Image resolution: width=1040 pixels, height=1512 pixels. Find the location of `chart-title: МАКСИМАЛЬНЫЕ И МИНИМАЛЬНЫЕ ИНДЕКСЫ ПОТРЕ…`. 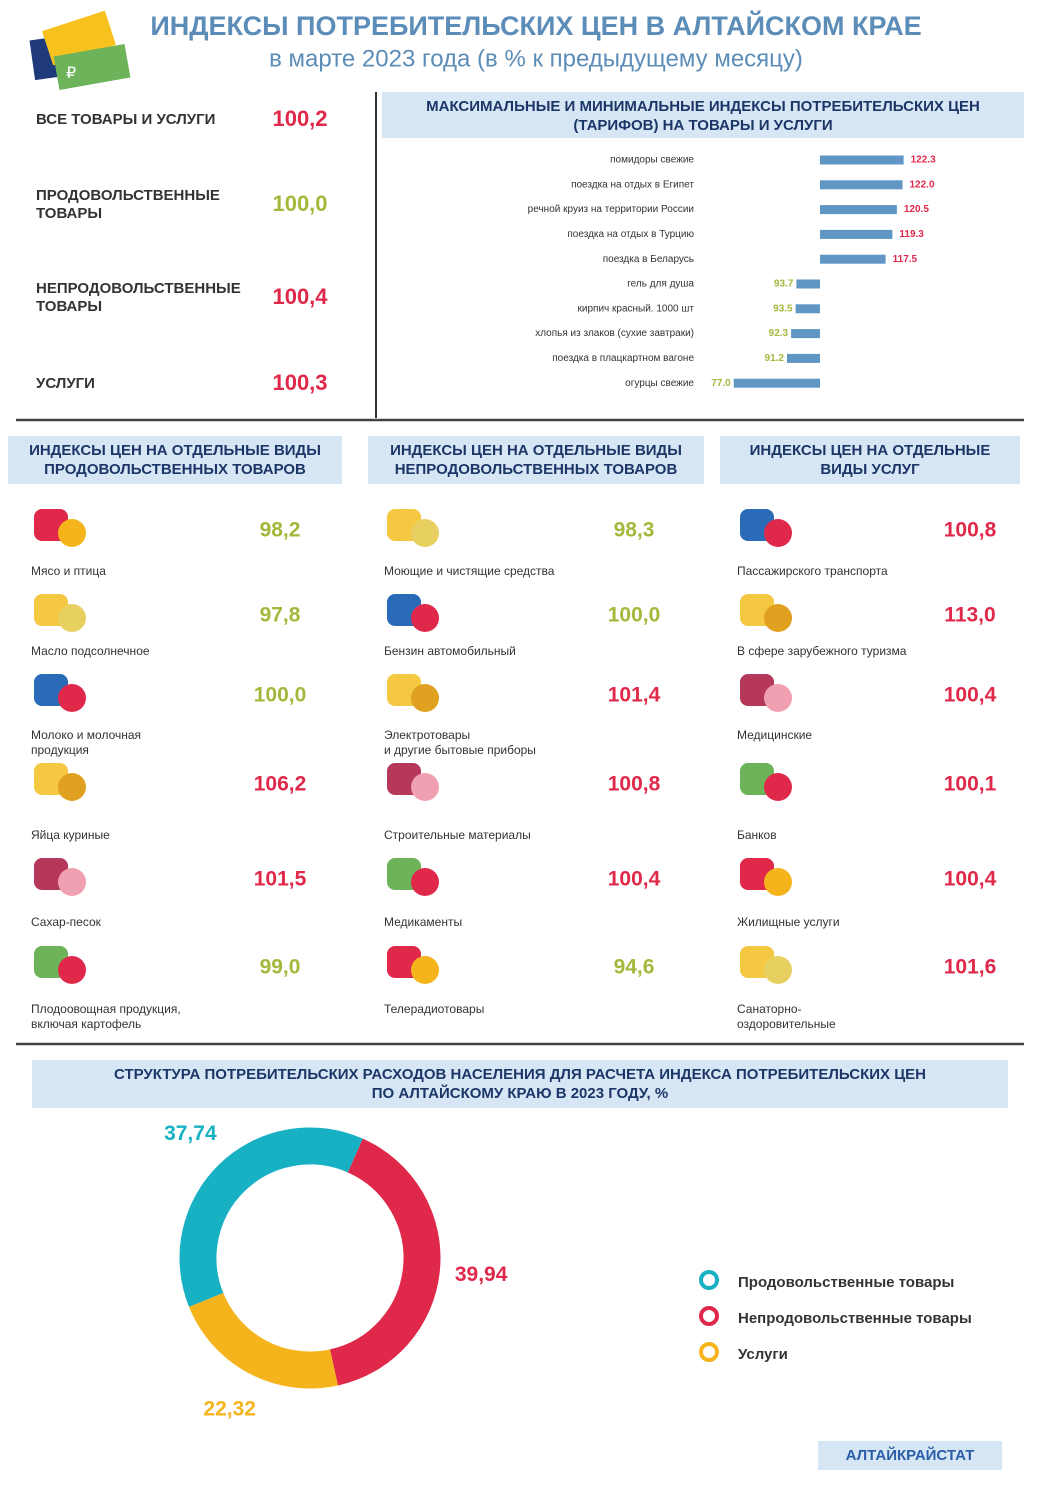

chart-title: МАКСИМАЛЬНЫЕ И МИНИМАЛЬНЫЕ ИНДЕКСЫ ПОТРЕ… is located at coordinates (703, 106).